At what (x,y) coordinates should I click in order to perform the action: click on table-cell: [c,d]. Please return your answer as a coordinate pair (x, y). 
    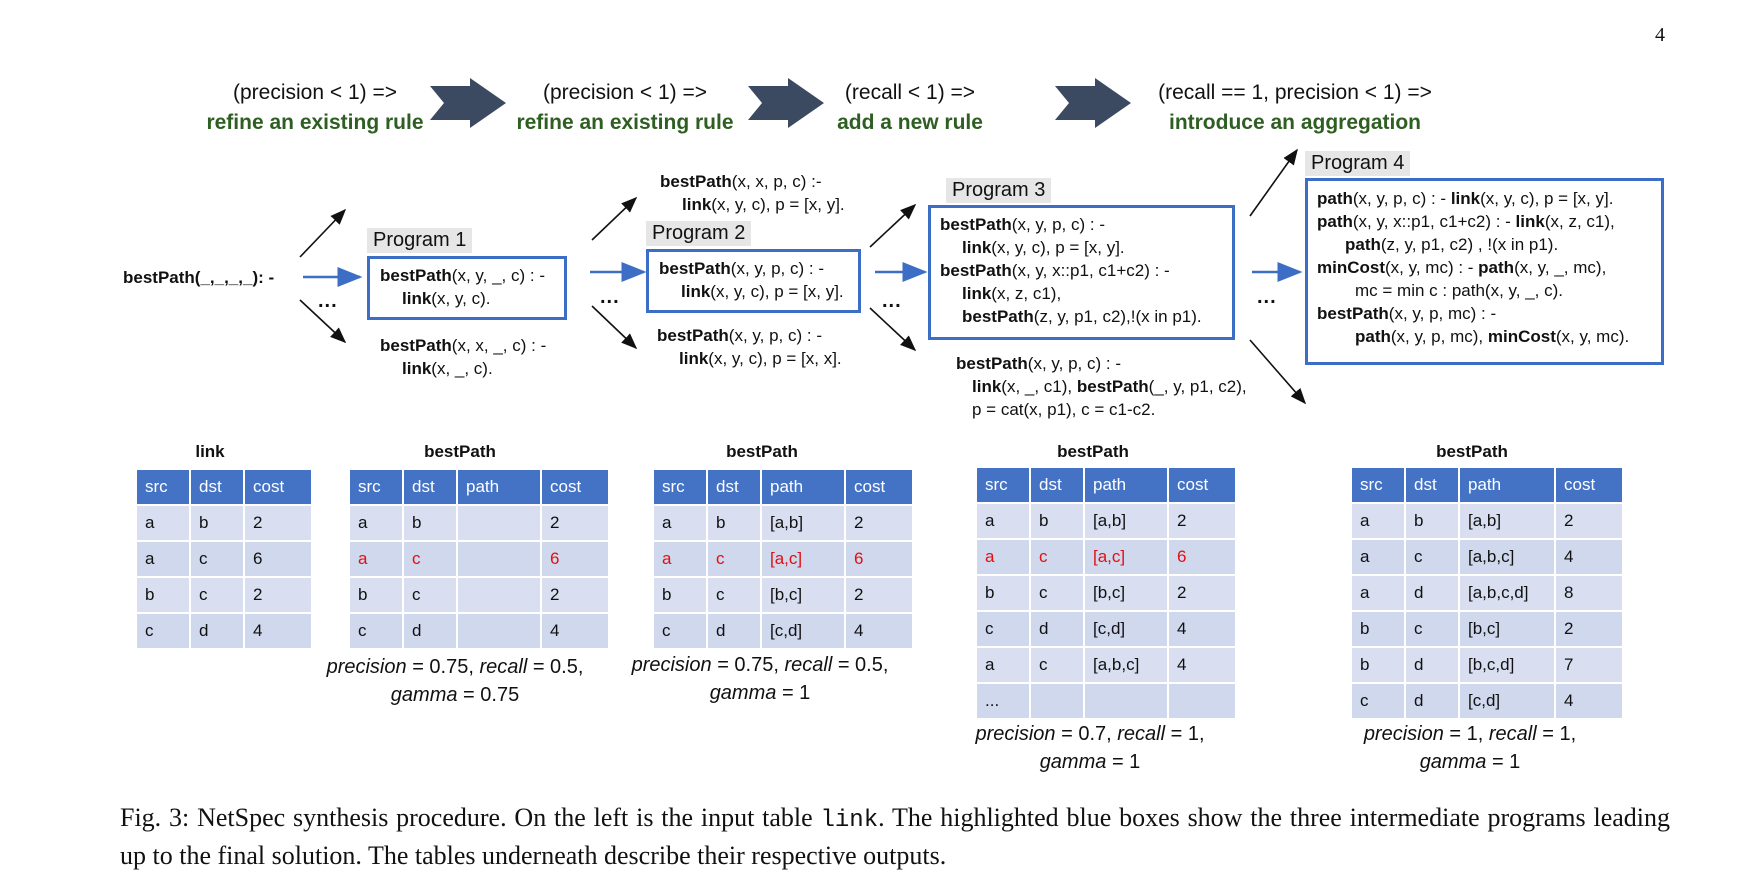
    Looking at the image, I should click on (1507, 701).